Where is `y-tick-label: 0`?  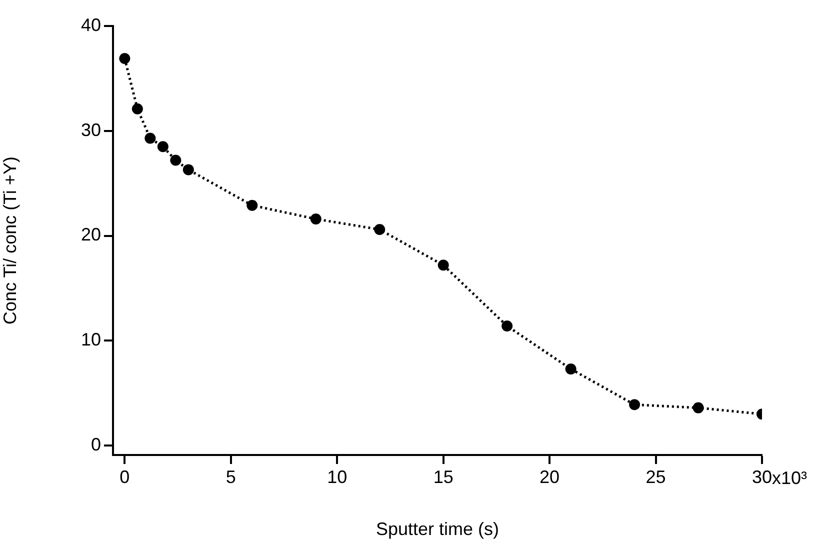 y-tick-label: 0 is located at coordinates (95, 444).